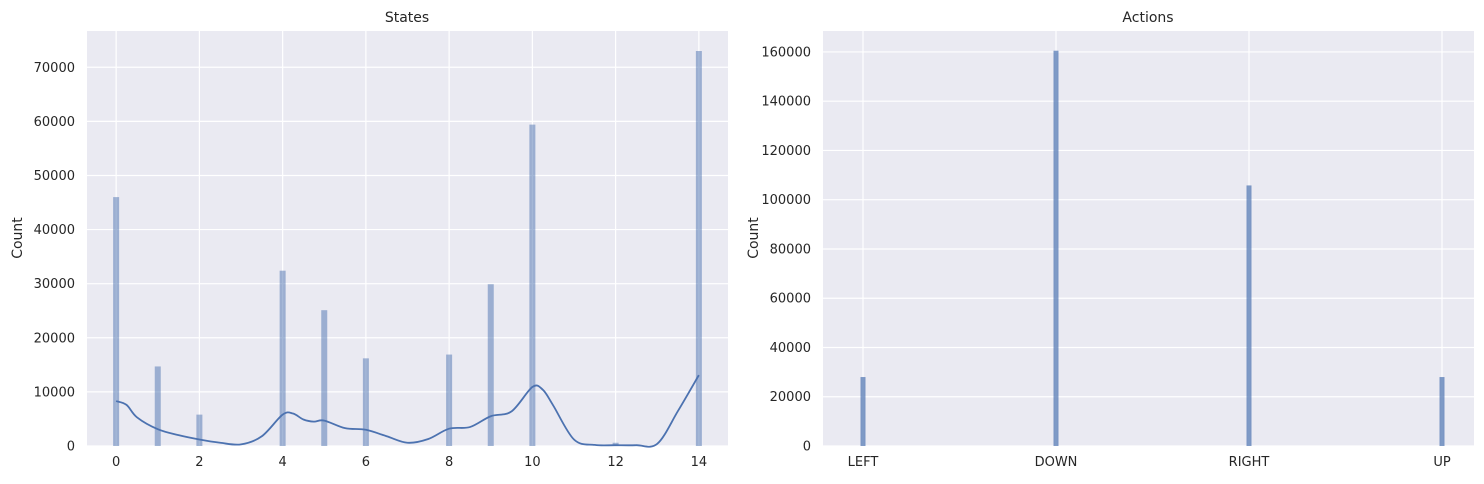 This screenshot has width=1484, height=484. I want to click on states-title: States, so click(407, 18).